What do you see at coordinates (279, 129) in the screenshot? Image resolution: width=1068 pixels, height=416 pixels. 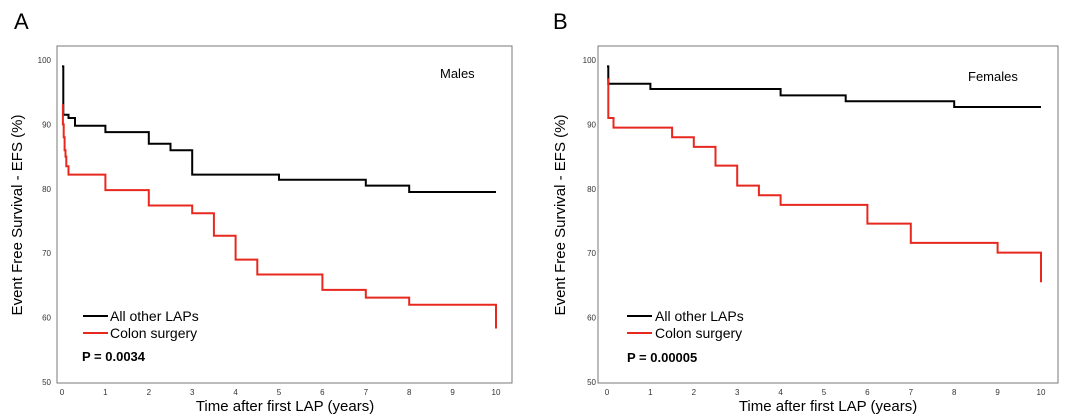 I see `series-line-all-other-laps` at bounding box center [279, 129].